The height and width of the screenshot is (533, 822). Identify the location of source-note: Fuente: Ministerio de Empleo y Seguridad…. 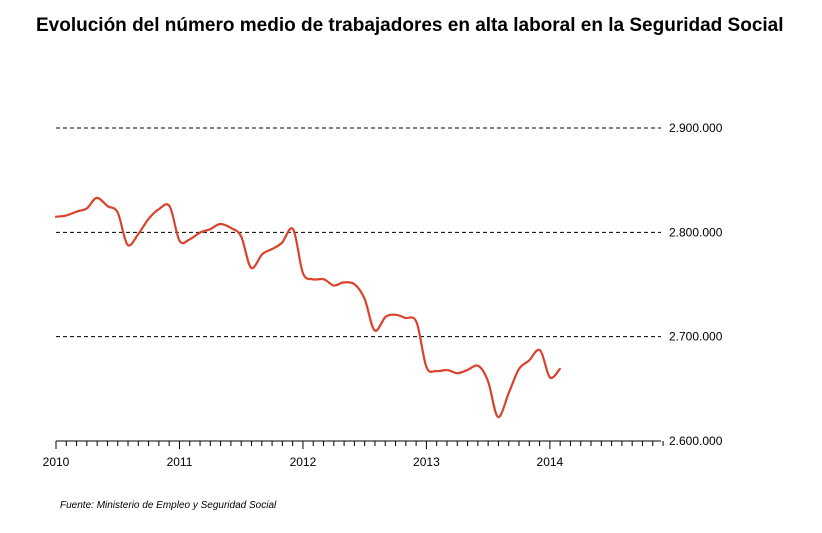
(168, 505).